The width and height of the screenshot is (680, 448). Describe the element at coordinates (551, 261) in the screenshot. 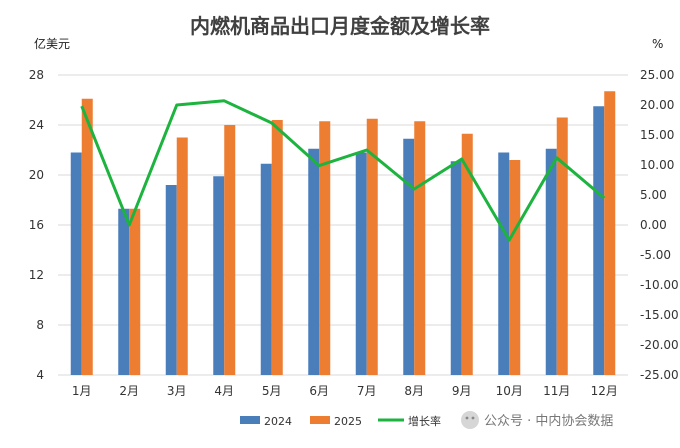

I see `bar-2024-11月` at that location.